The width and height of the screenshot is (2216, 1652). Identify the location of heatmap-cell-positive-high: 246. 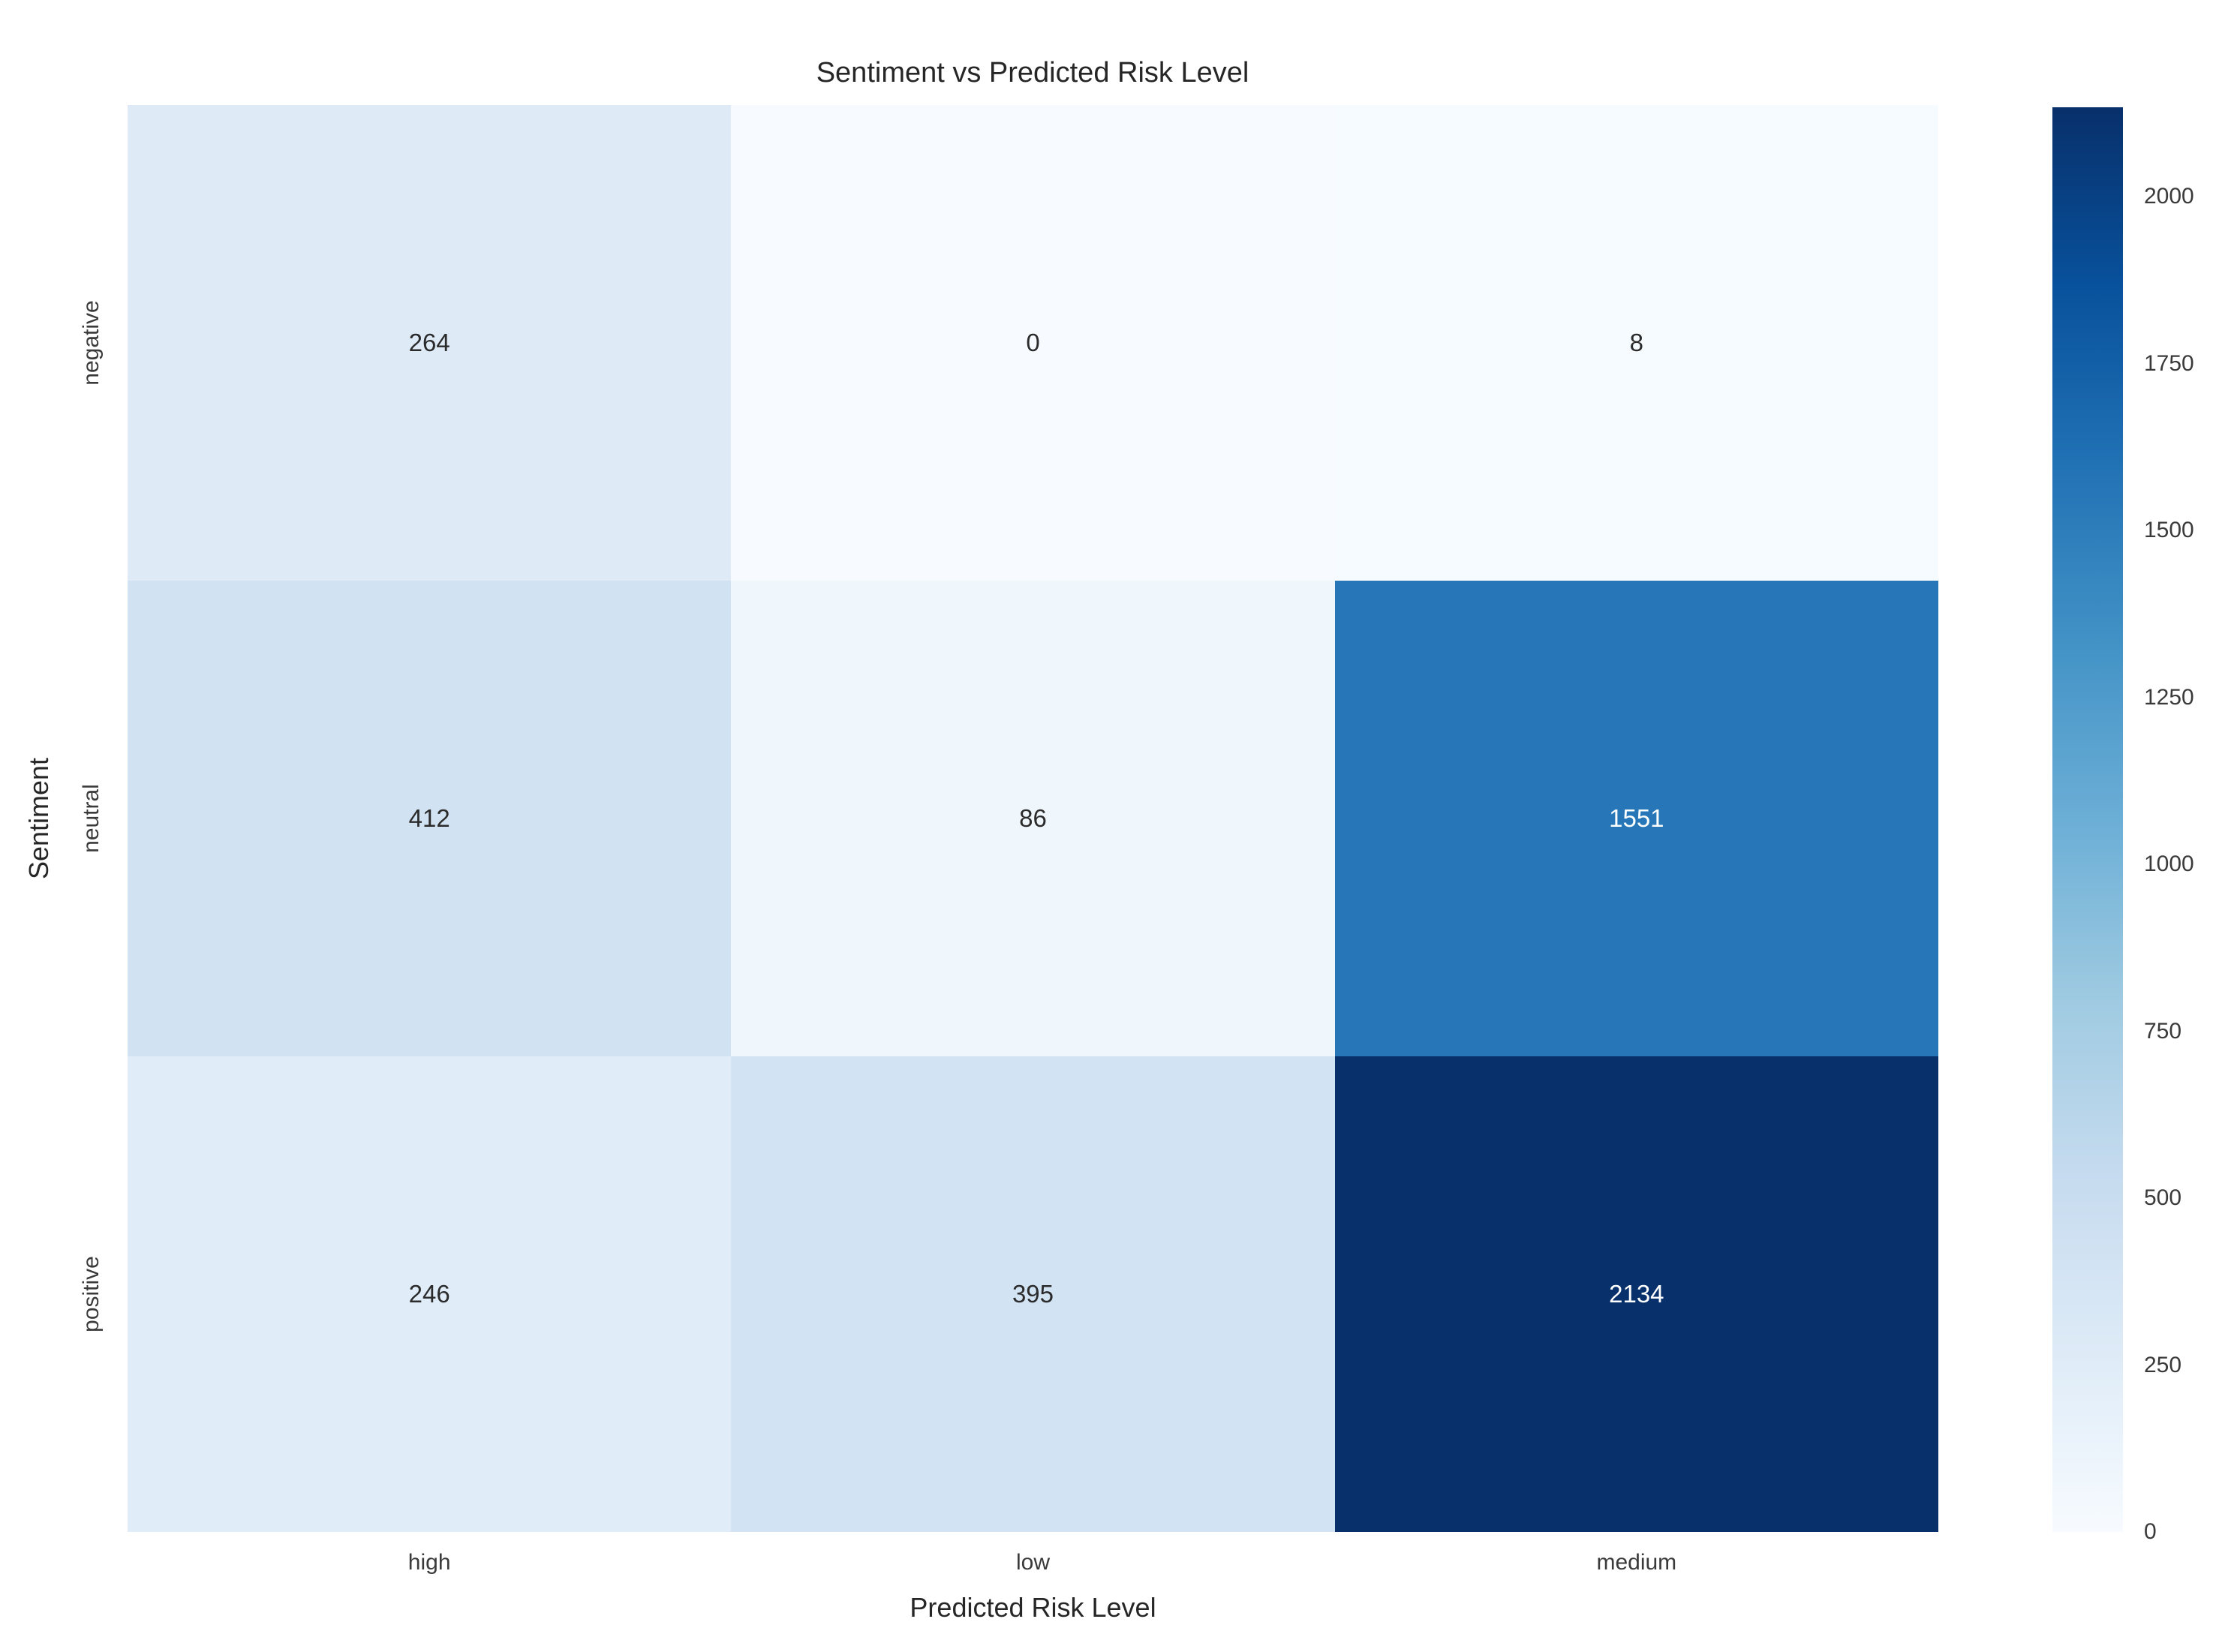
(430, 1294).